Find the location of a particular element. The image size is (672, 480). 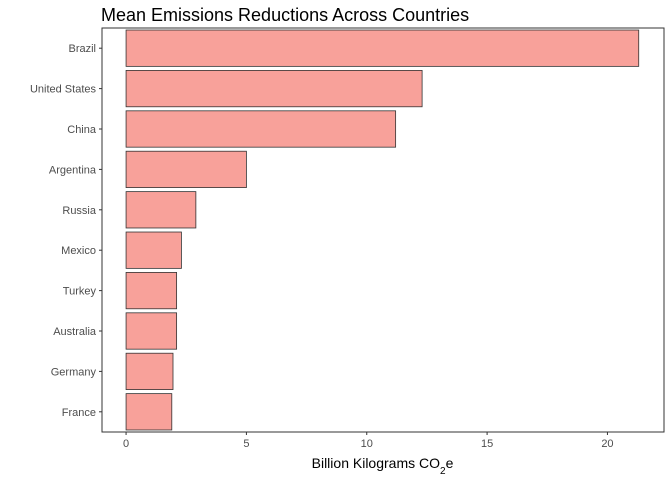

y-tick-label: Russia is located at coordinates (79, 211).